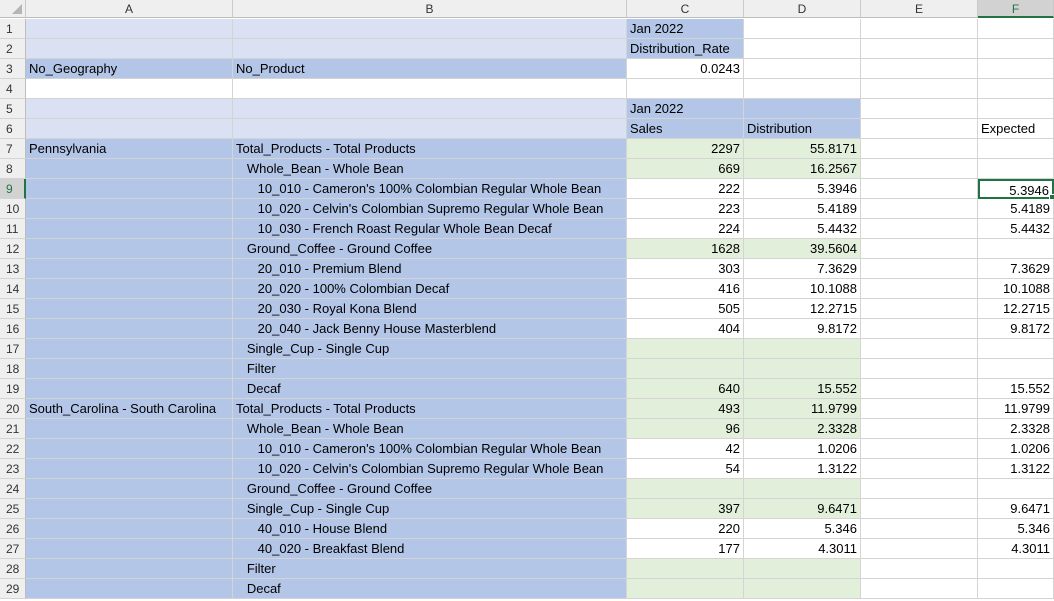  Describe the element at coordinates (802, 49) in the screenshot. I see `cell-d2` at that location.